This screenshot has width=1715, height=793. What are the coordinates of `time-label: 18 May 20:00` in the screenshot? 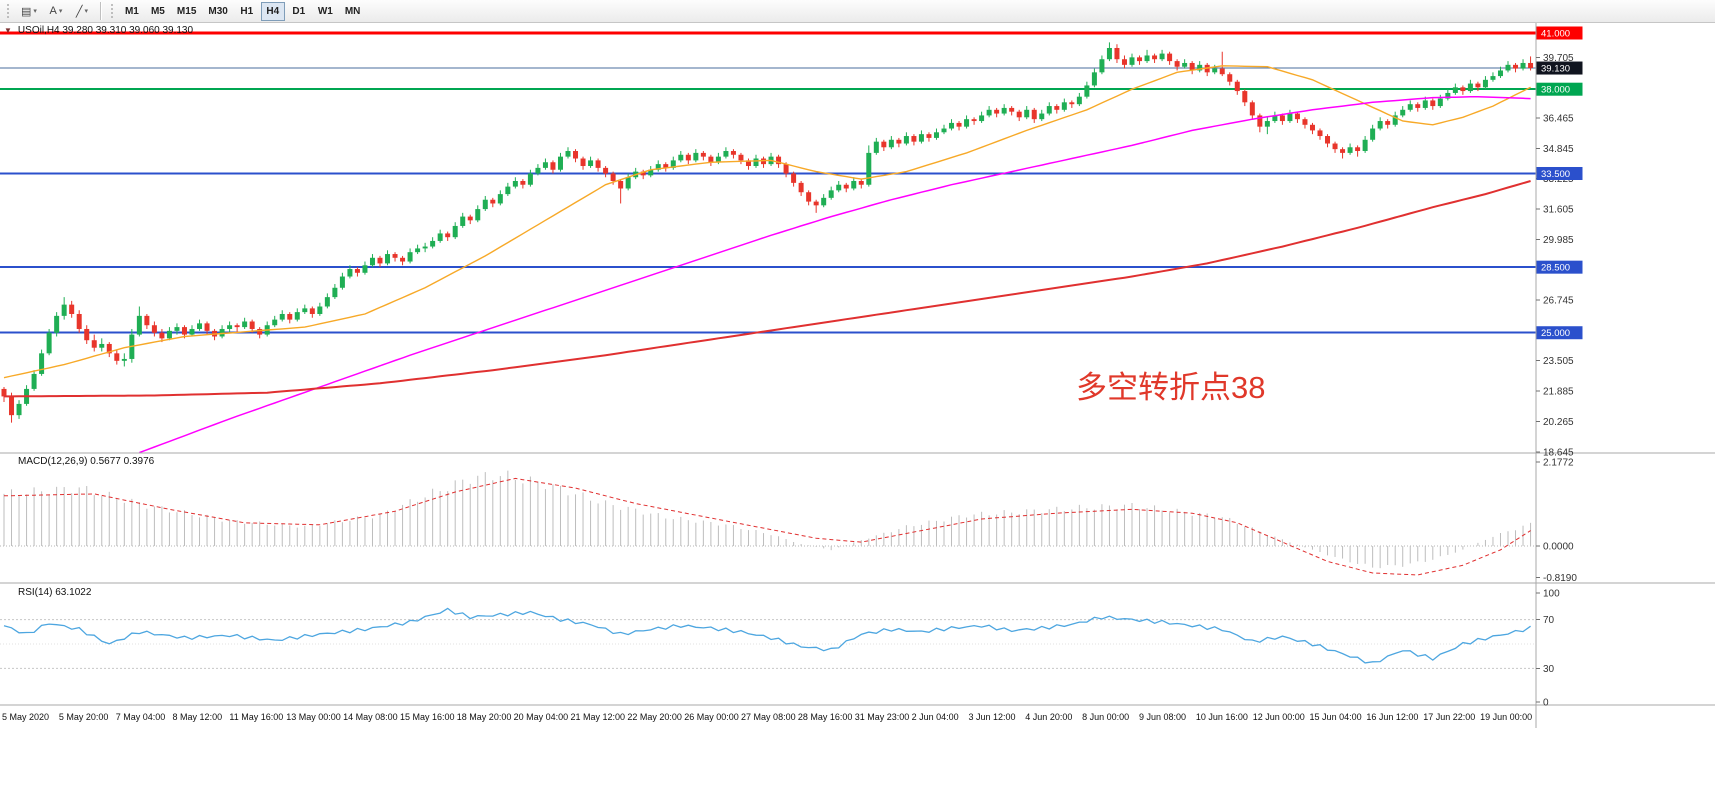 It's located at (484, 717).